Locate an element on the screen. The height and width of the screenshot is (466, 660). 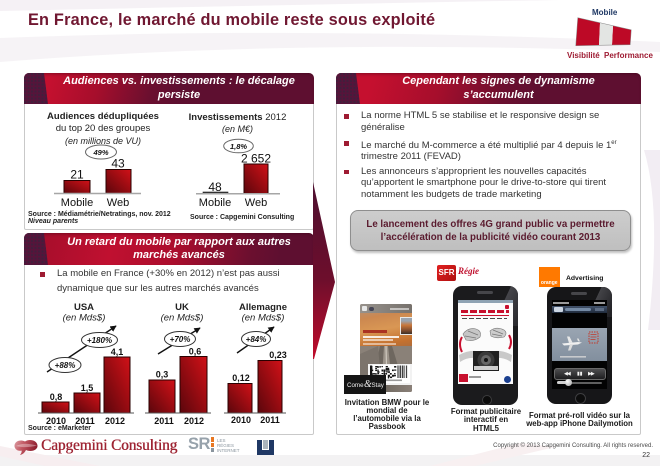
svg-text: USA is located at coordinates (84, 307).